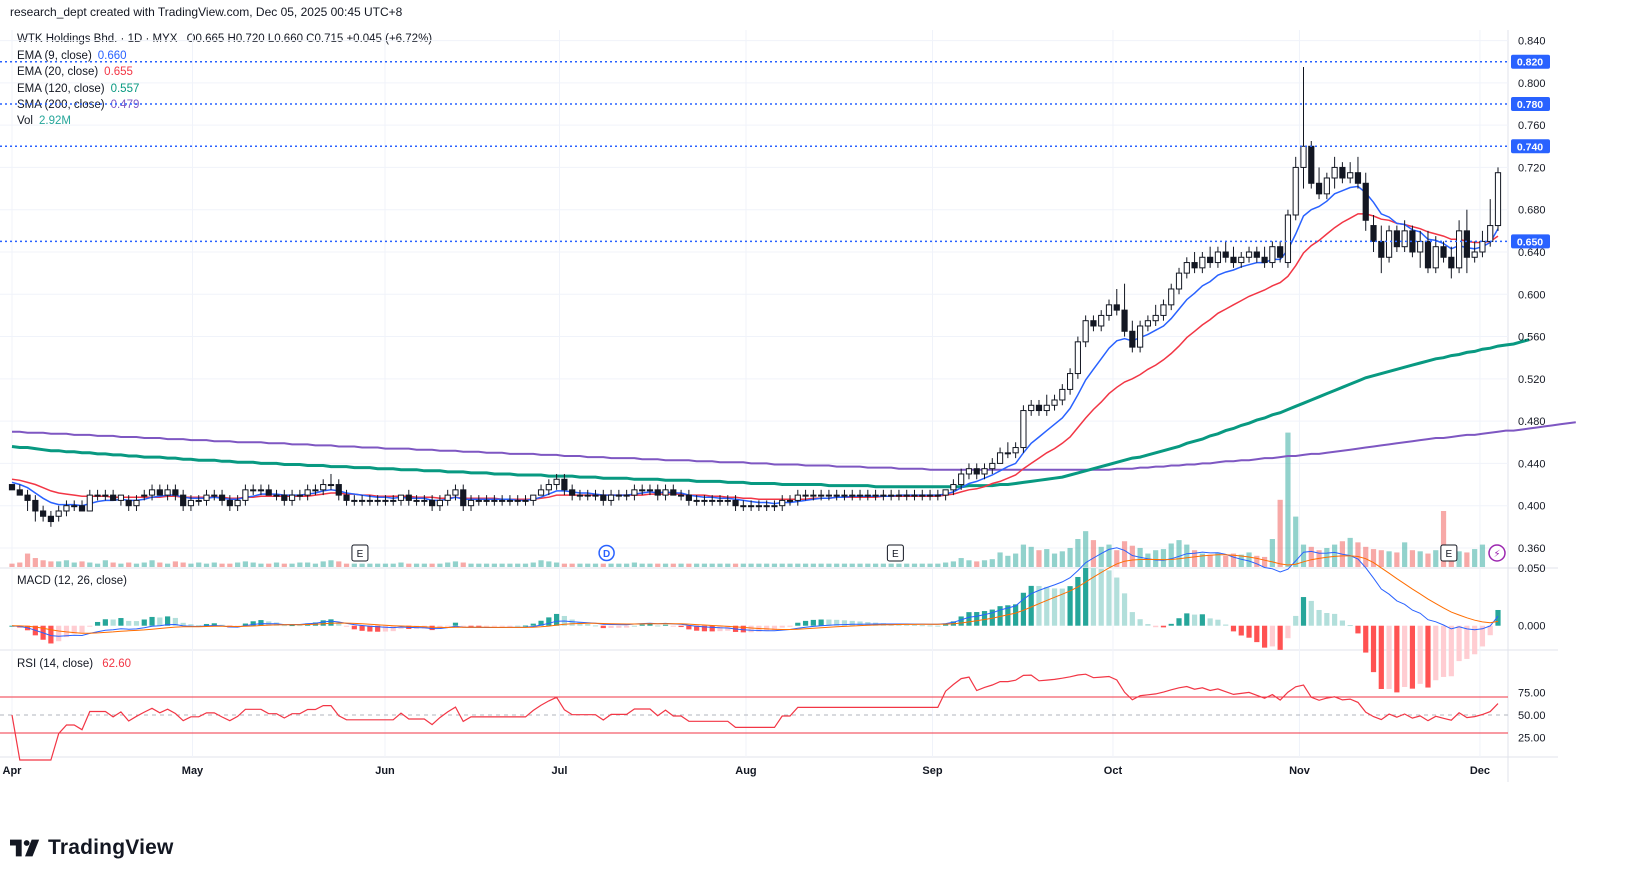 The height and width of the screenshot is (875, 1634). I want to click on level-label-bg, so click(1530, 146).